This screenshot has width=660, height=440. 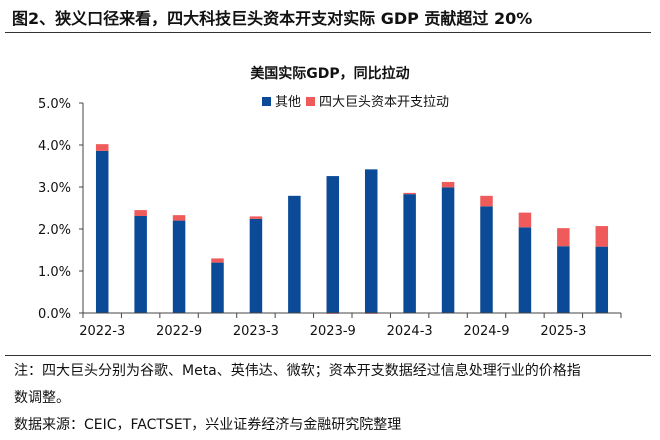 What do you see at coordinates (333, 331) in the screenshot?
I see `x-tick-label: 2023-9` at bounding box center [333, 331].